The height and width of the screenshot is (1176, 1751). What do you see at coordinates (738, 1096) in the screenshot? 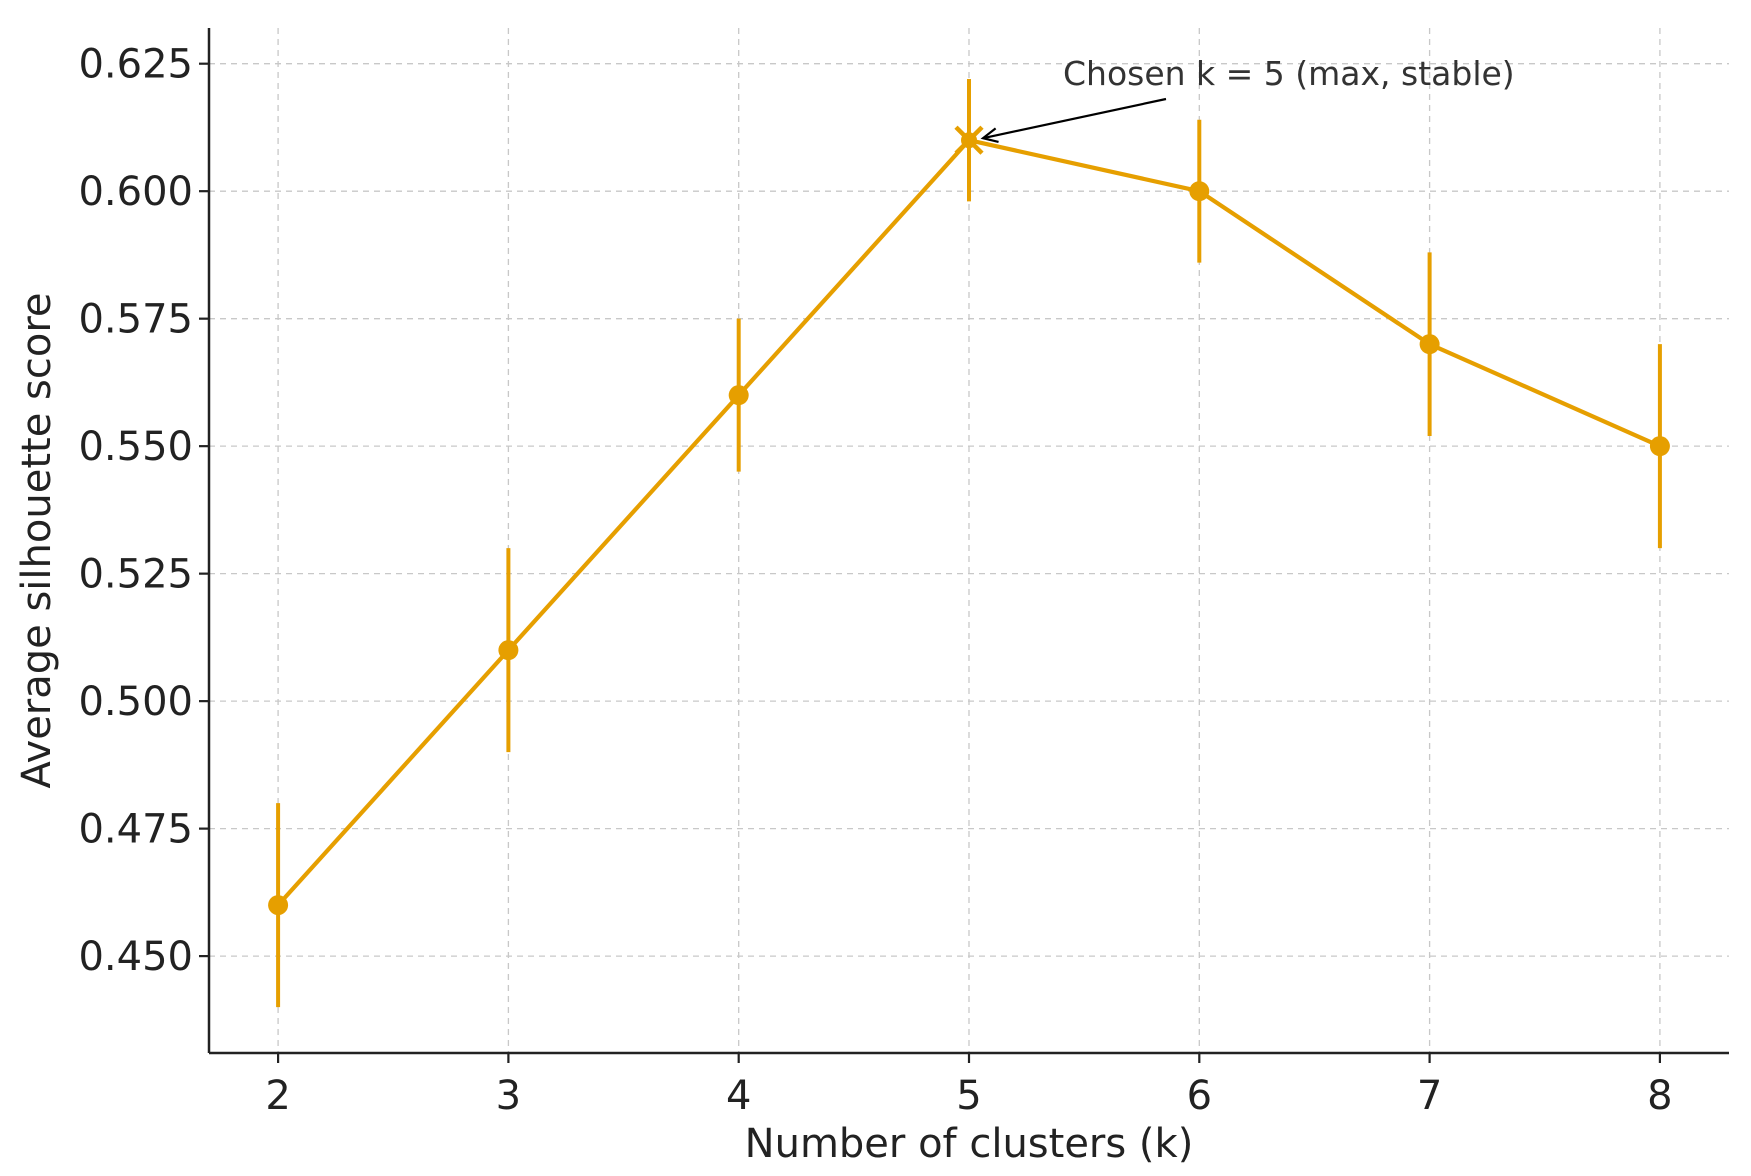
I see `x-tick-label: 4` at bounding box center [738, 1096].